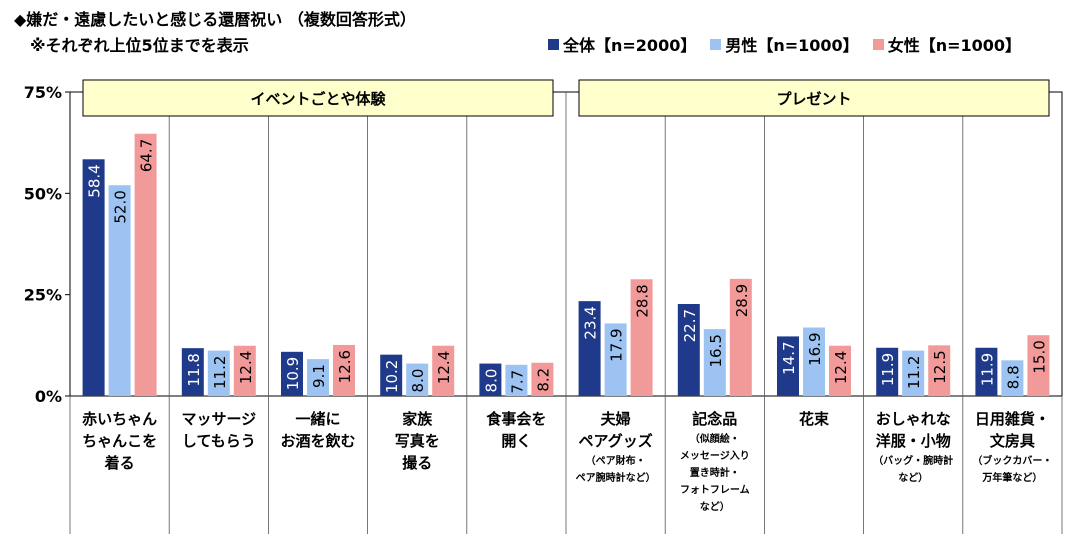  I want to click on category-label: 夫婦, so click(616, 419).